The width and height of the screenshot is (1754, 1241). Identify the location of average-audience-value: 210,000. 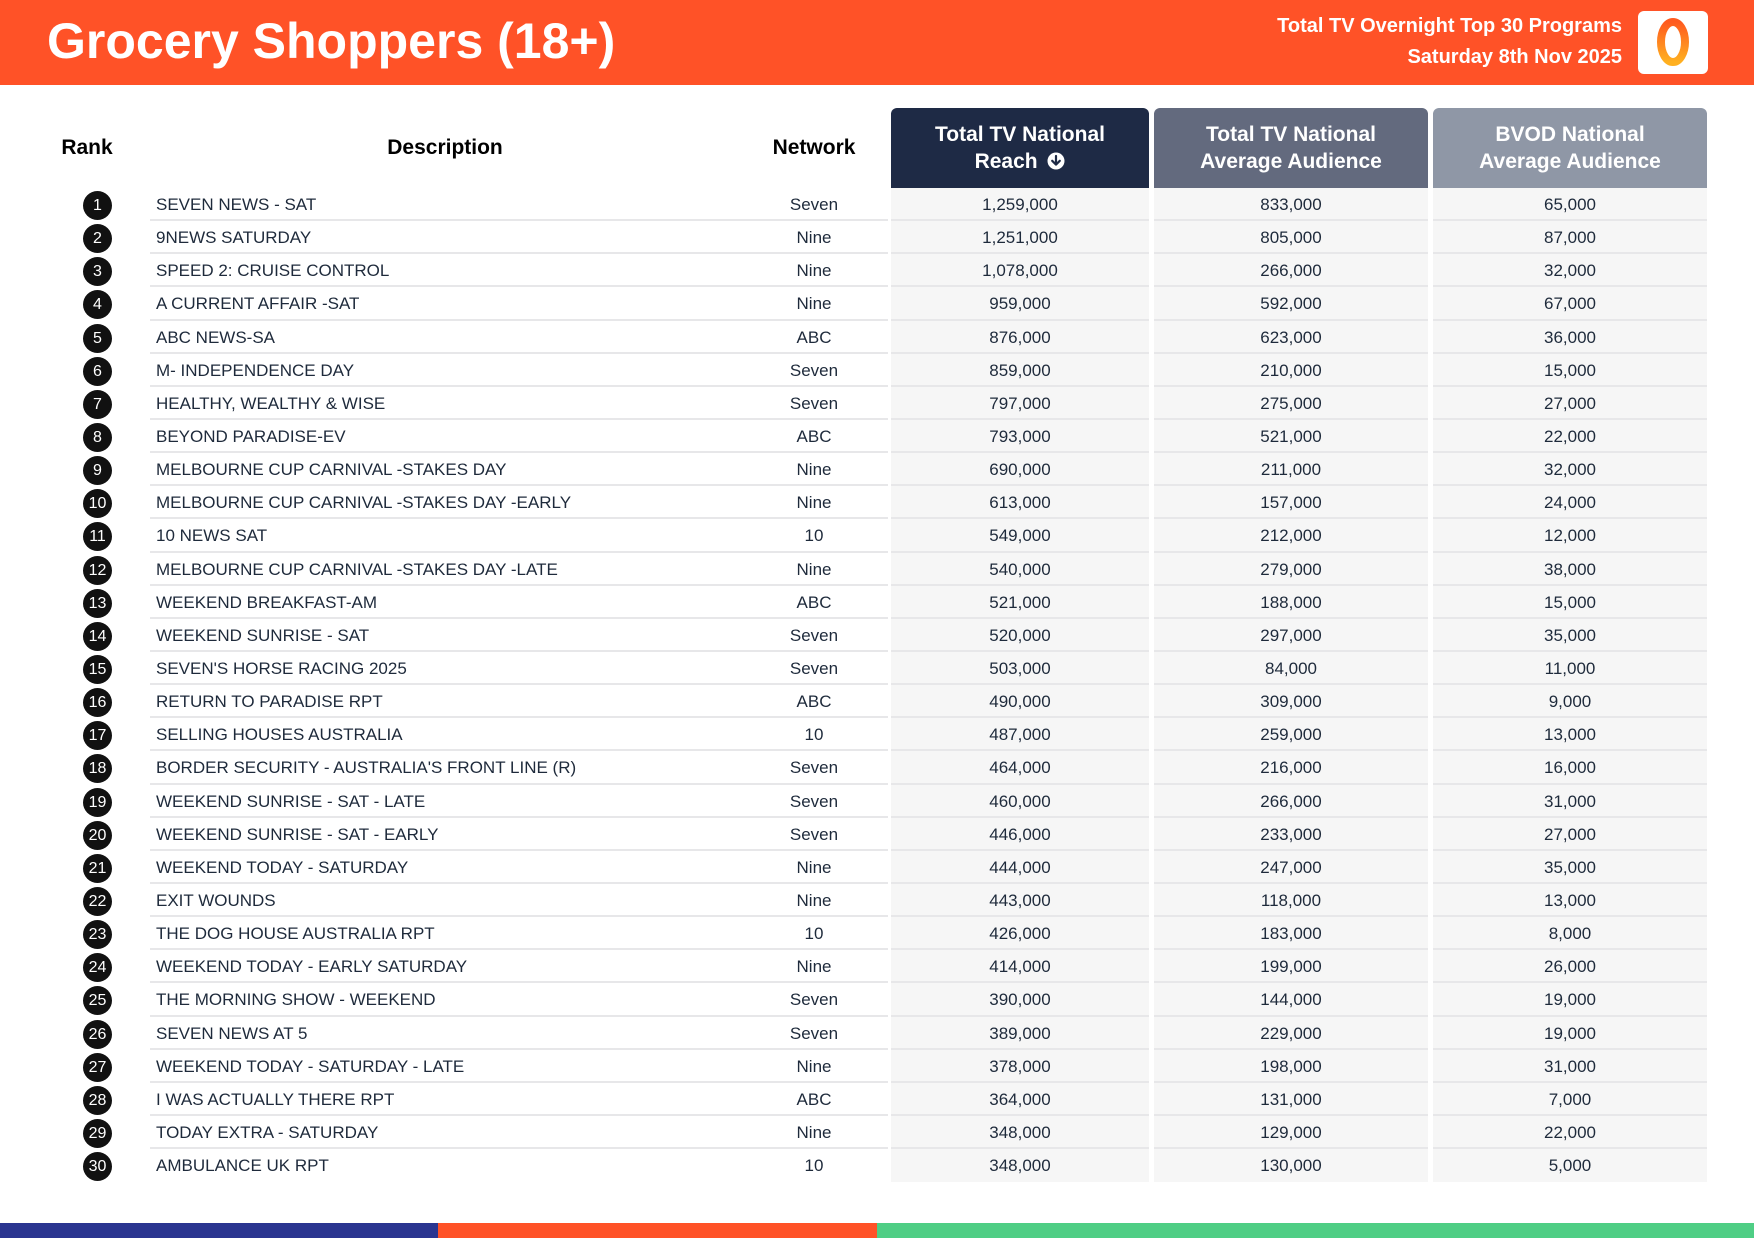
(1291, 370).